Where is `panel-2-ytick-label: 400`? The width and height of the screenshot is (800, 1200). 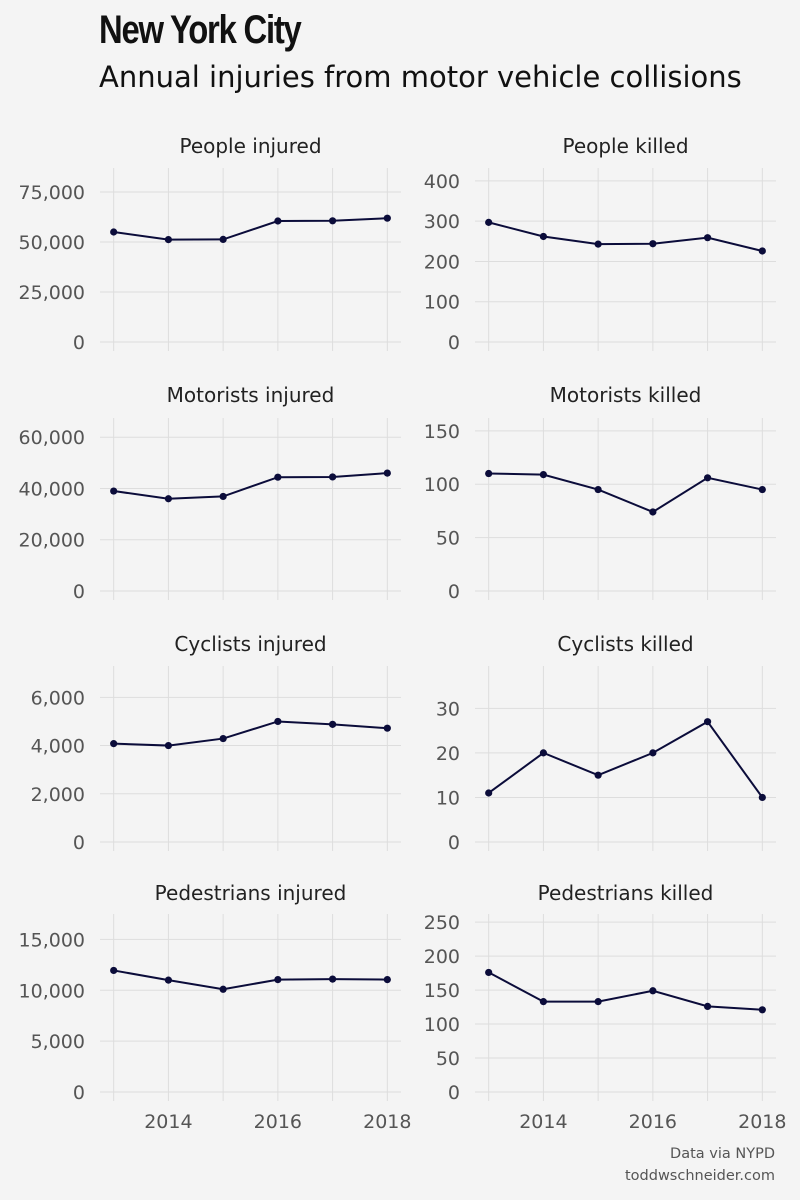
panel-2-ytick-label: 400 is located at coordinates (442, 182).